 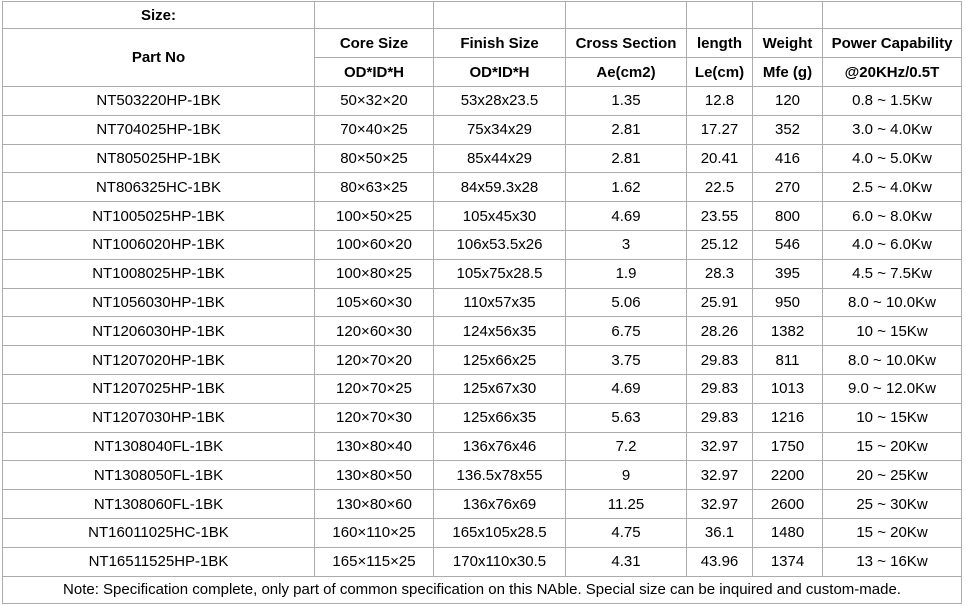 What do you see at coordinates (374, 331) in the screenshot?
I see `cell-core-size: 120×60×30` at bounding box center [374, 331].